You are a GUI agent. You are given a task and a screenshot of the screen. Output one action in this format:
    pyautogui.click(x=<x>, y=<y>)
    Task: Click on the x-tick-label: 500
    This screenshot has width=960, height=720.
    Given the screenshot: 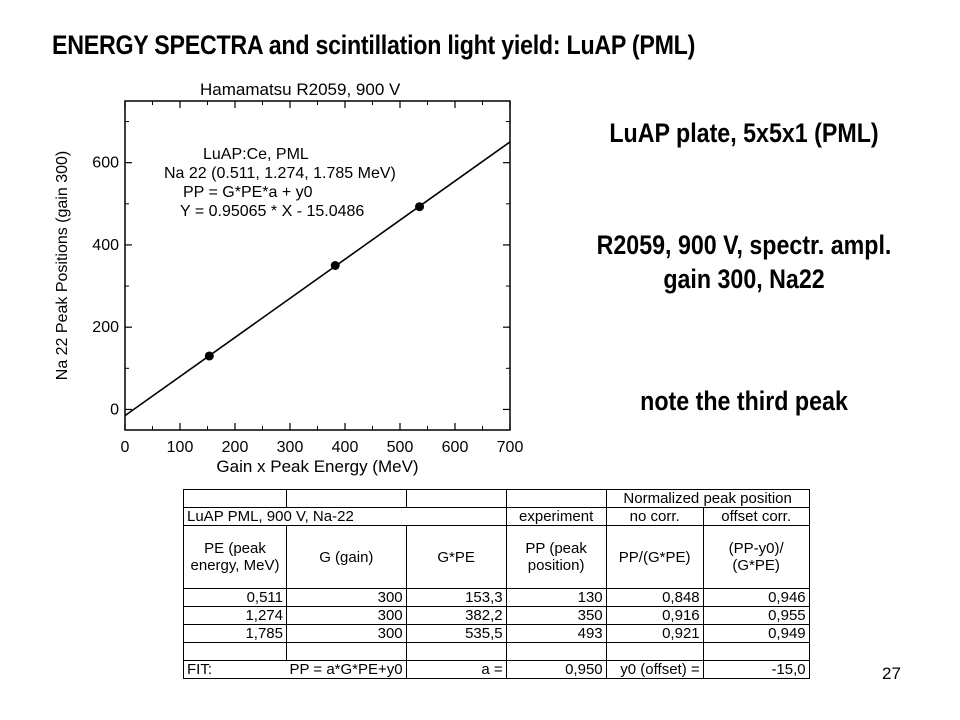 What is the action you would take?
    pyautogui.click(x=400, y=447)
    